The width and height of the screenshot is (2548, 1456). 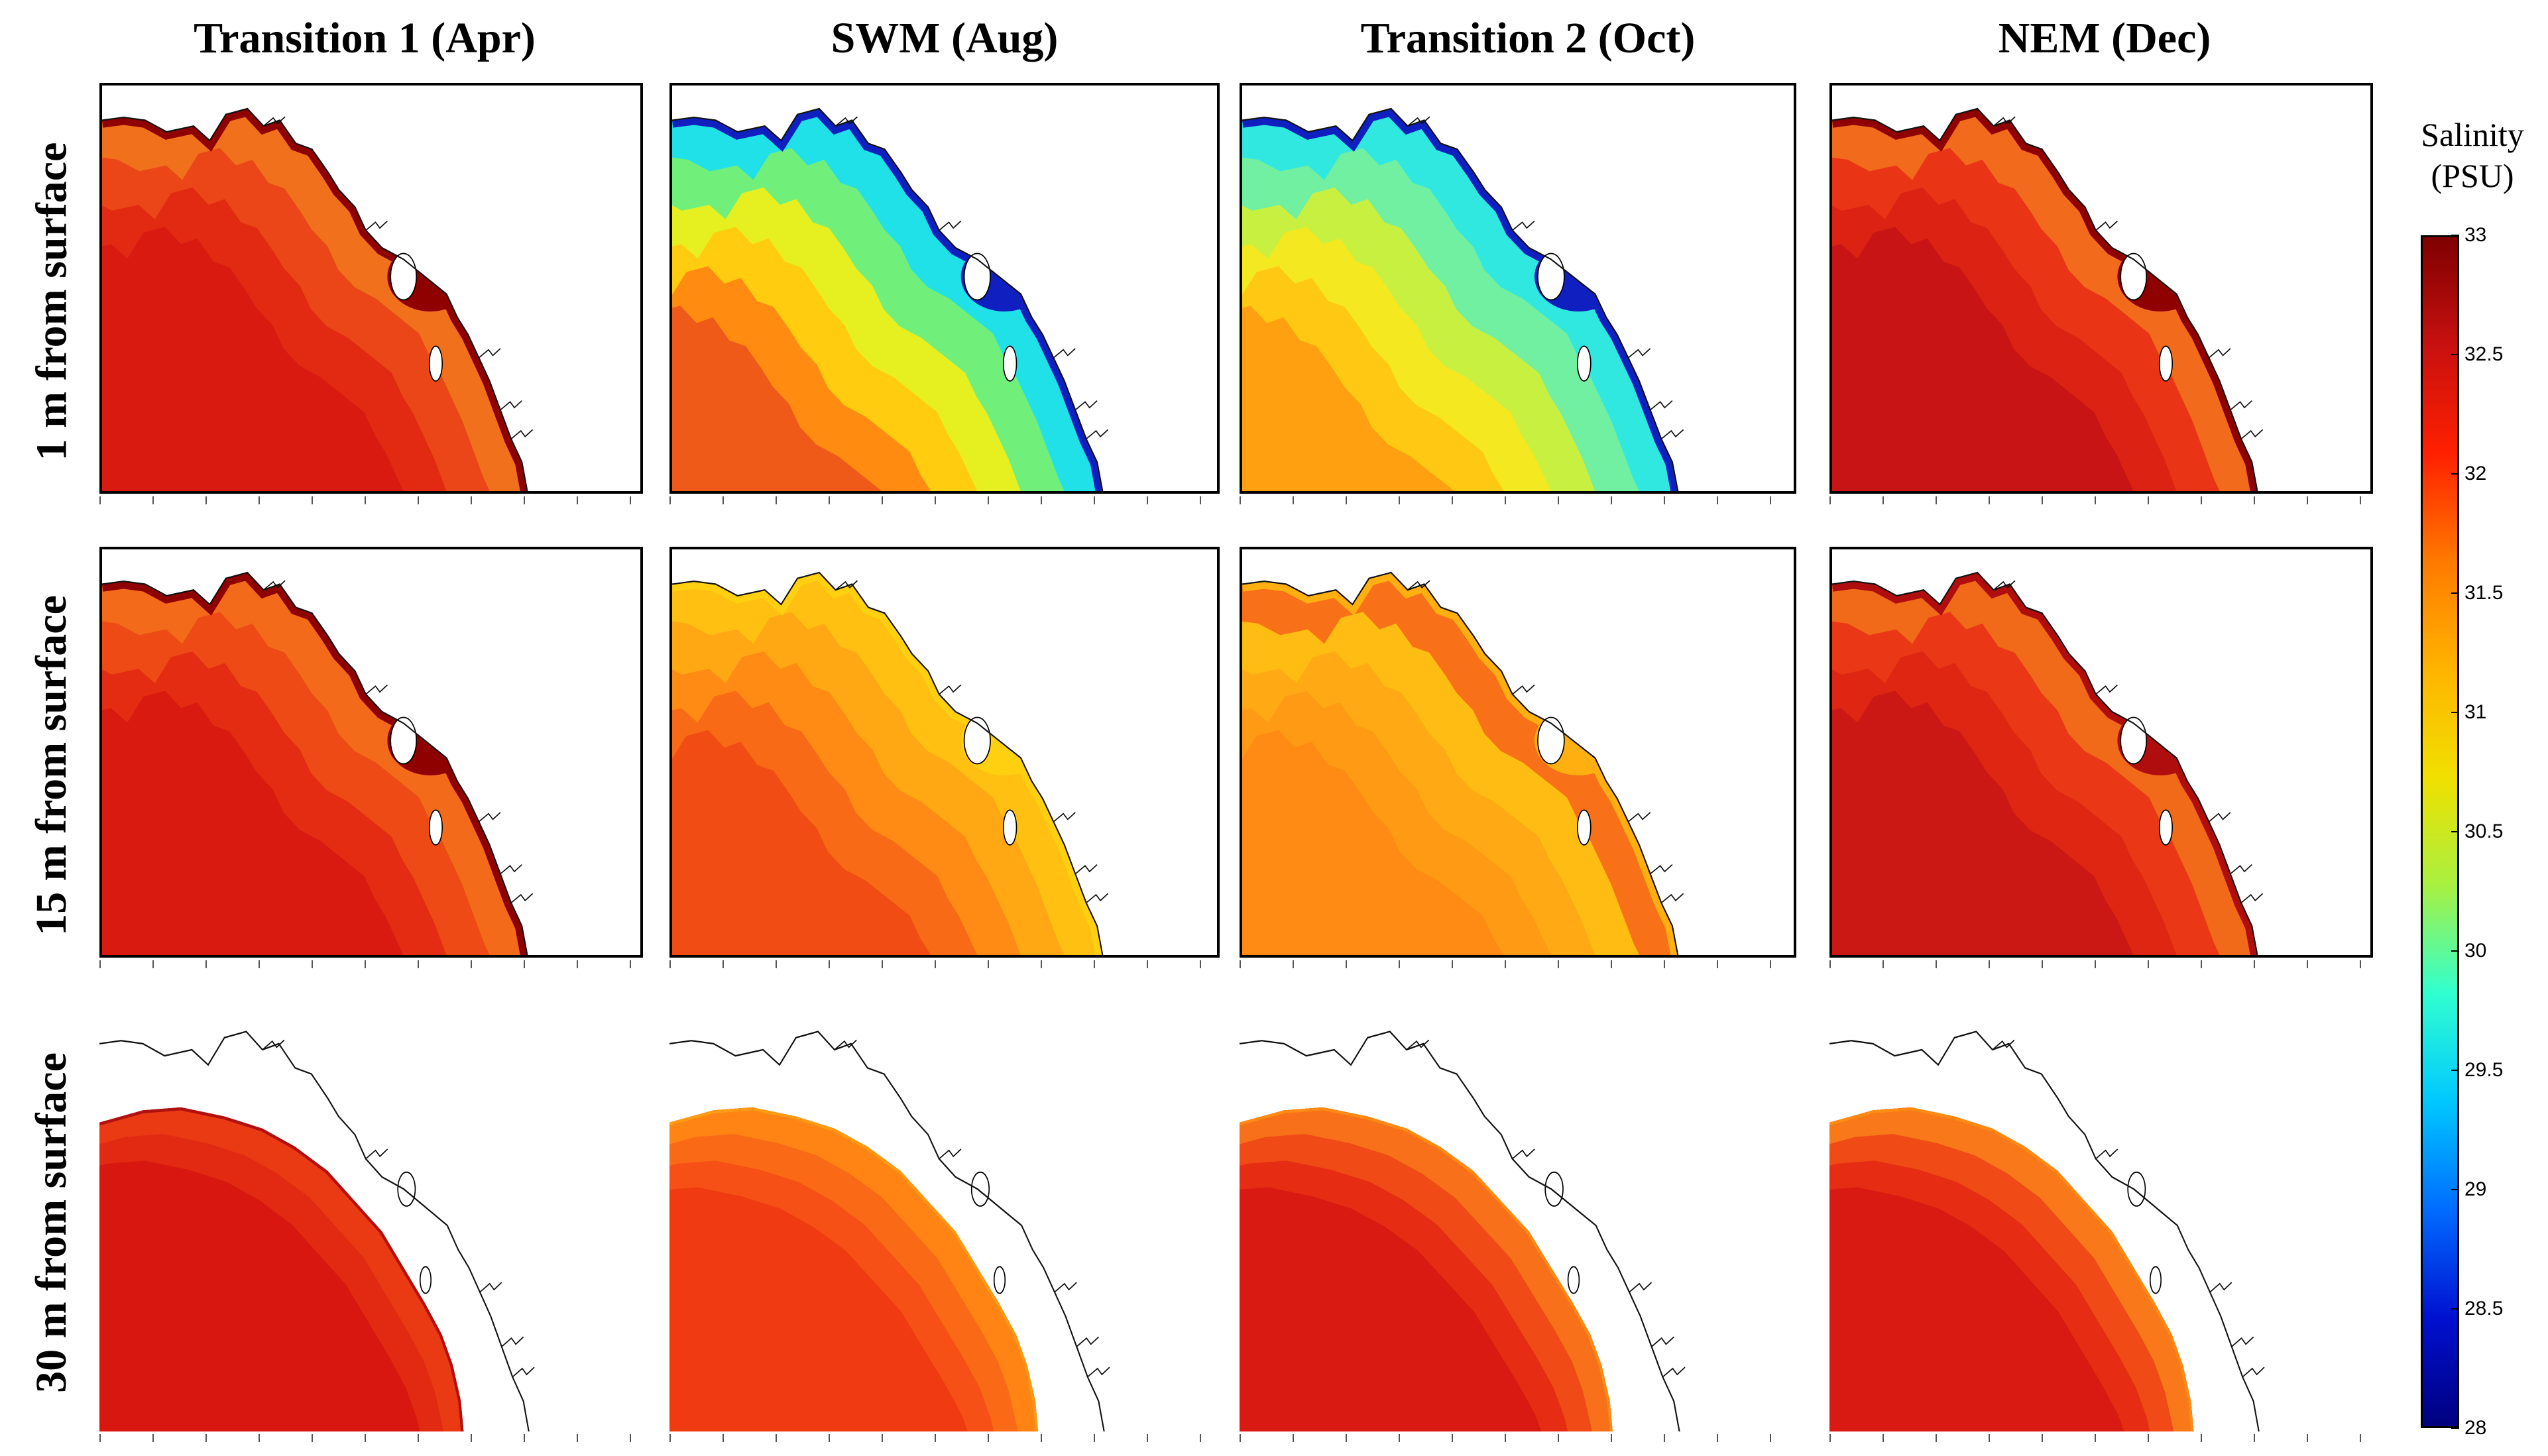 I want to click on colorbar-tick-label: 30, so click(x=2475, y=951).